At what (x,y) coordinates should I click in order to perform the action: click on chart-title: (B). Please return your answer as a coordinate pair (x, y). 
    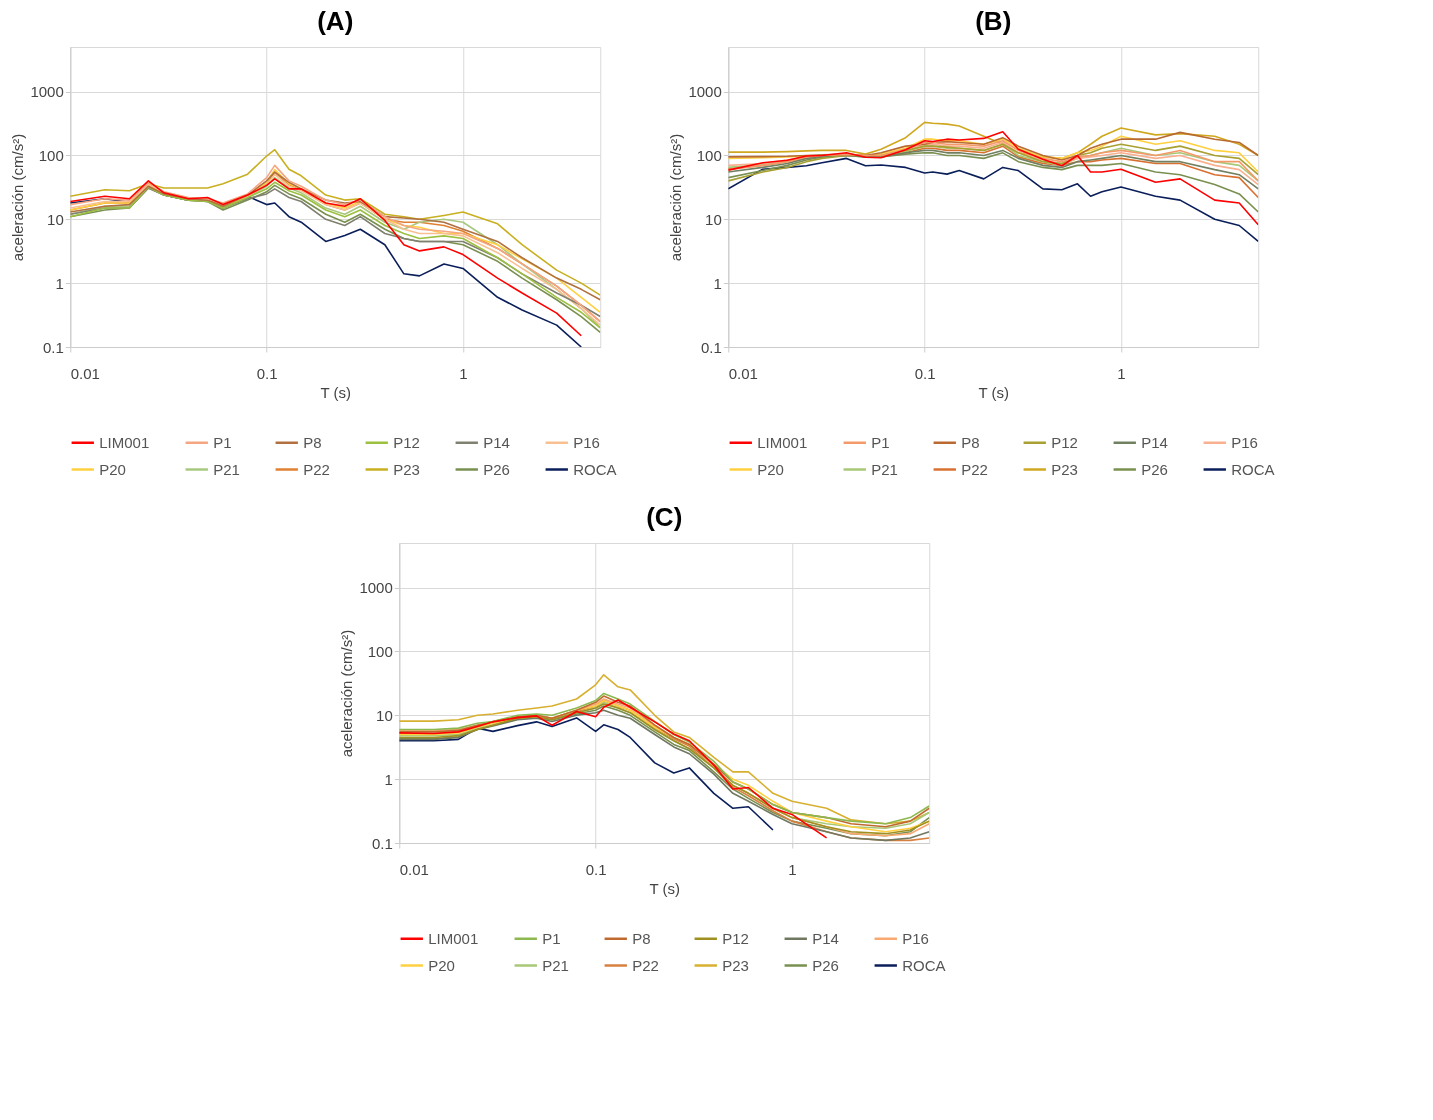
    Looking at the image, I should click on (993, 21).